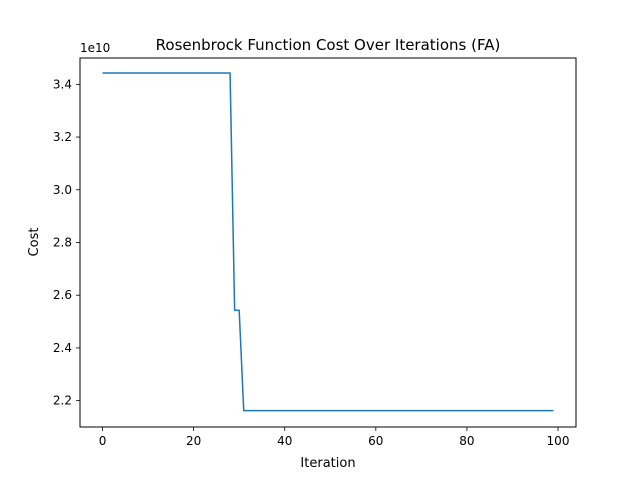 This screenshot has height=480, width=640. Describe the element at coordinates (334, 437) in the screenshot. I see `x-axis-ticks: 0 20 40 60 80 100` at that location.